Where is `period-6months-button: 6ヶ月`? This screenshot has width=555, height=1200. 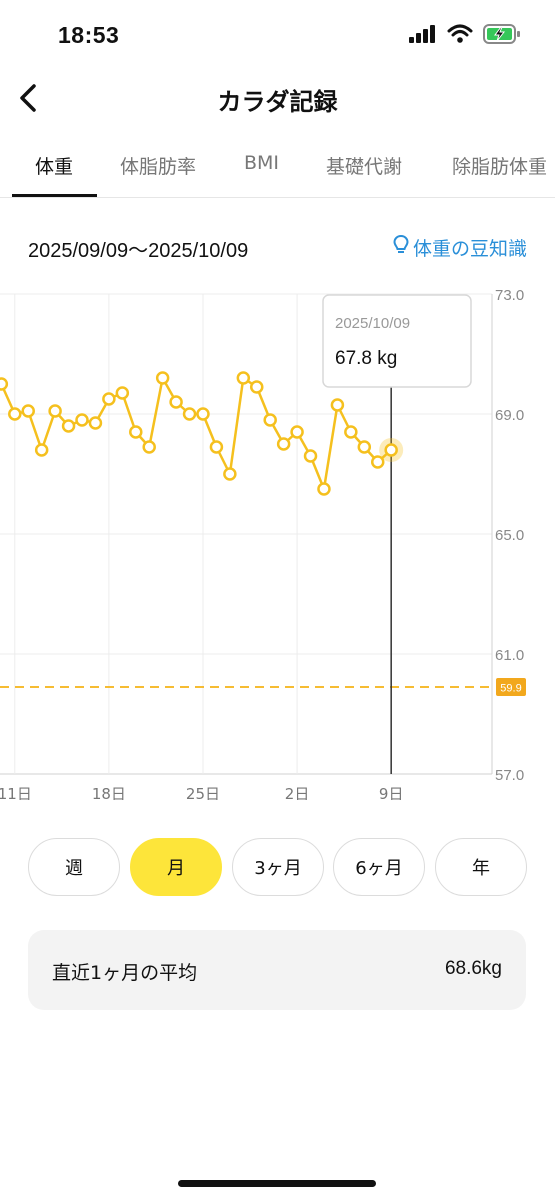 period-6months-button: 6ヶ月 is located at coordinates (379, 867).